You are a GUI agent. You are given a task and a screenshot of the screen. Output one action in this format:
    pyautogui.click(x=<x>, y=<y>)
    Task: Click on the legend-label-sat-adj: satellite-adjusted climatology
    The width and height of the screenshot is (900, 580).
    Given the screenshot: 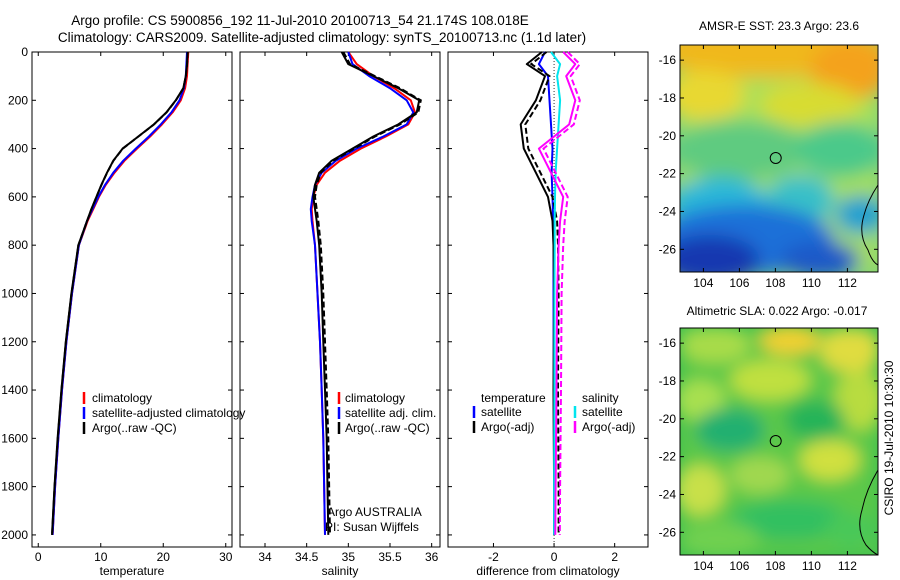 What is the action you would take?
    pyautogui.click(x=168, y=413)
    